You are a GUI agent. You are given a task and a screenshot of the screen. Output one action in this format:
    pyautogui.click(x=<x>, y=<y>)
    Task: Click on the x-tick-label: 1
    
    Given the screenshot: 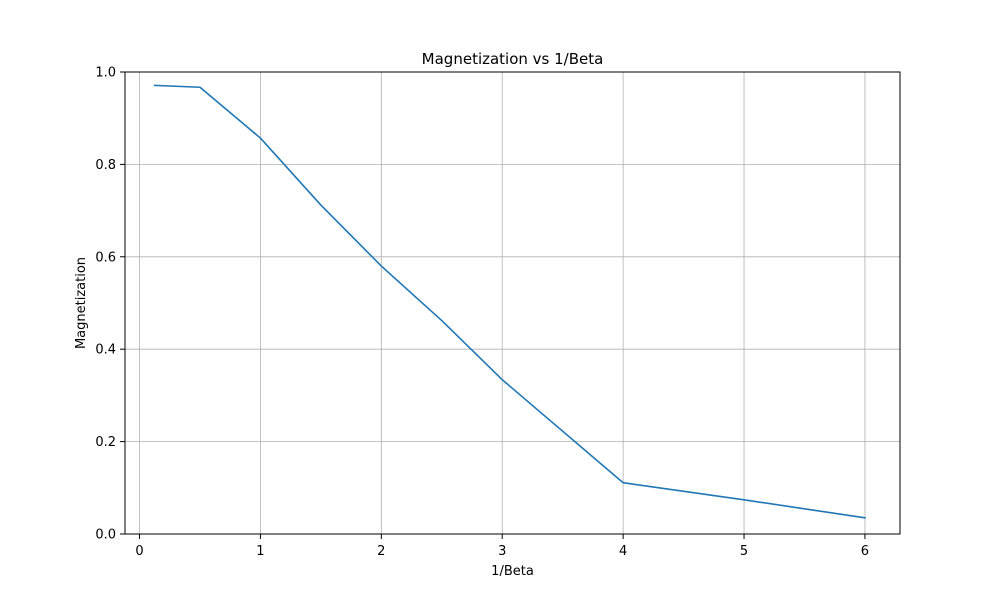 What is the action you would take?
    pyautogui.click(x=260, y=551)
    